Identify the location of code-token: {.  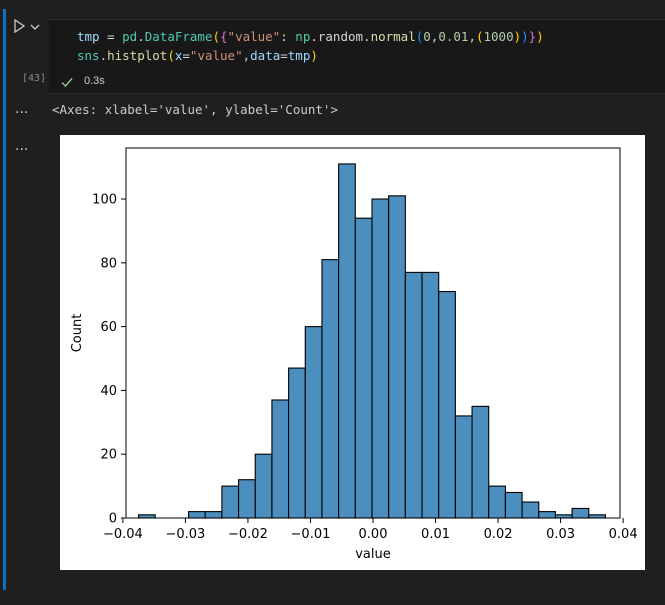
(224, 36).